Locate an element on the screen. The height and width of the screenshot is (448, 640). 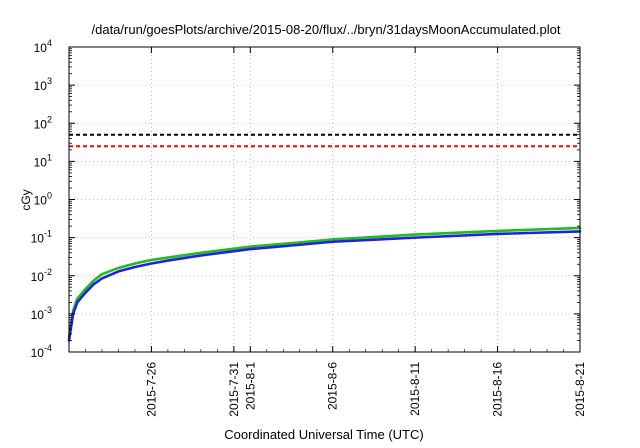
y-tick-label: 10⁻³ is located at coordinates (41, 313).